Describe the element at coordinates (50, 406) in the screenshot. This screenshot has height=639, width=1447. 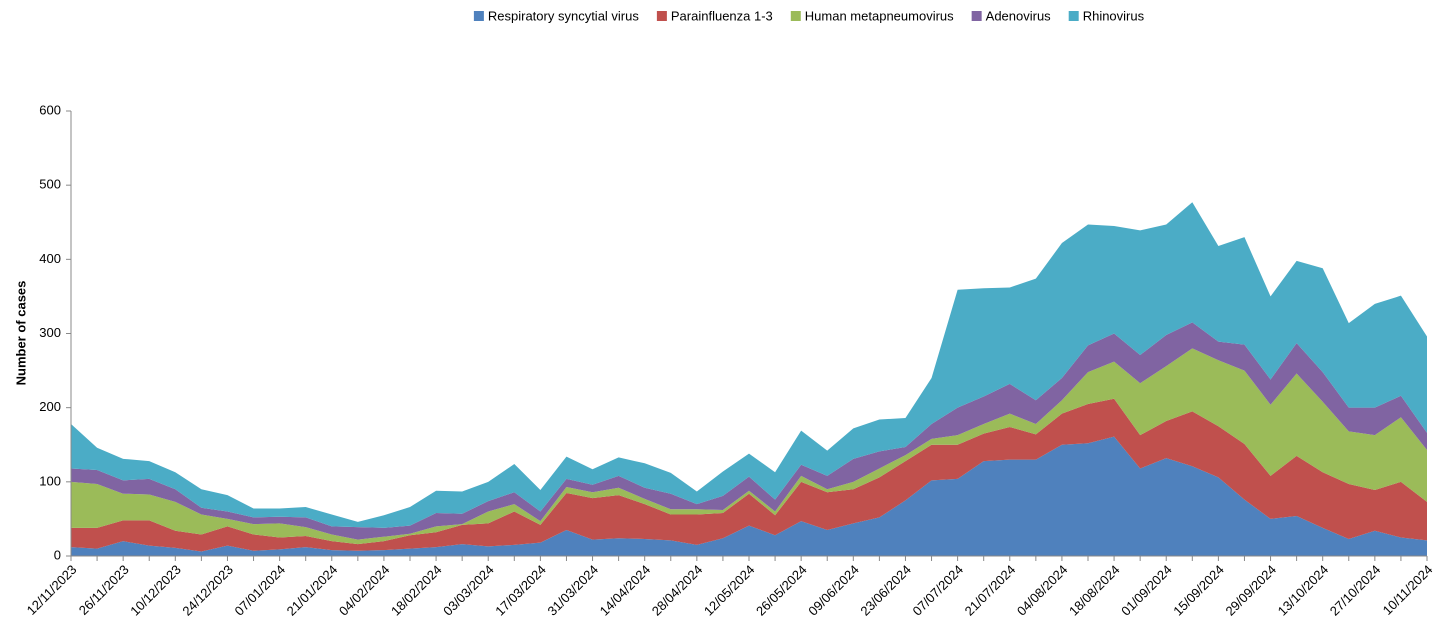
I see `y-tick-label: 200` at that location.